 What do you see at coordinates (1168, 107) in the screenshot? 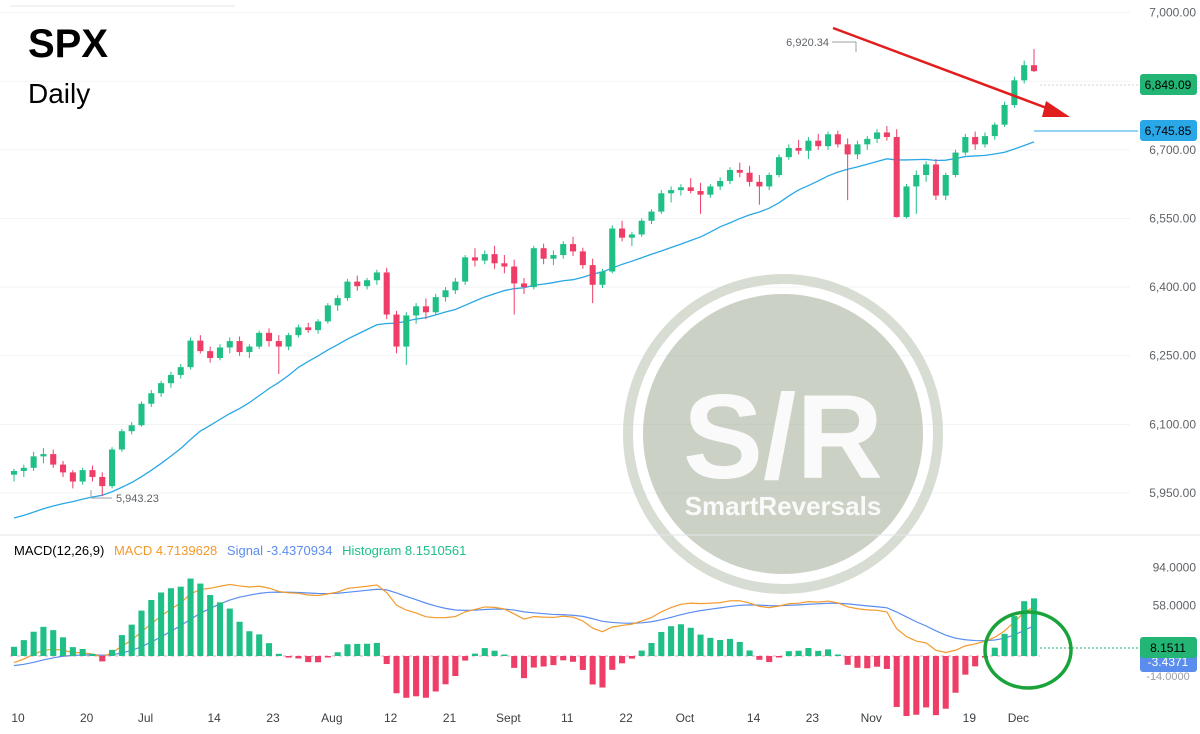
I see `price-tags: 6,849.09 6,745.85` at bounding box center [1168, 107].